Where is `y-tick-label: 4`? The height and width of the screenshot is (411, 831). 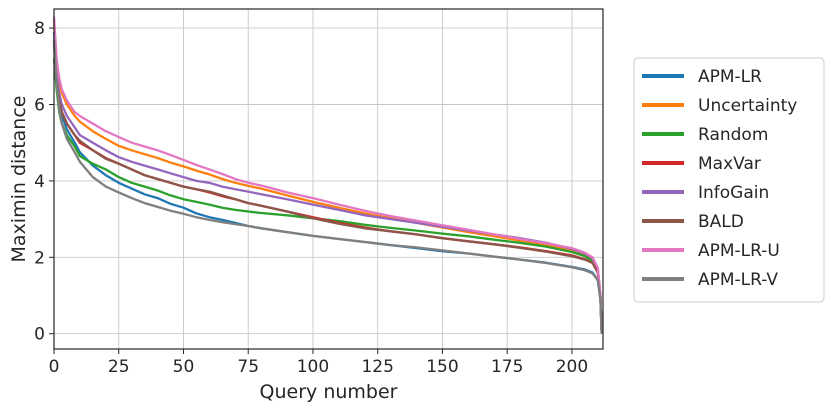
y-tick-label: 4 is located at coordinates (39, 182).